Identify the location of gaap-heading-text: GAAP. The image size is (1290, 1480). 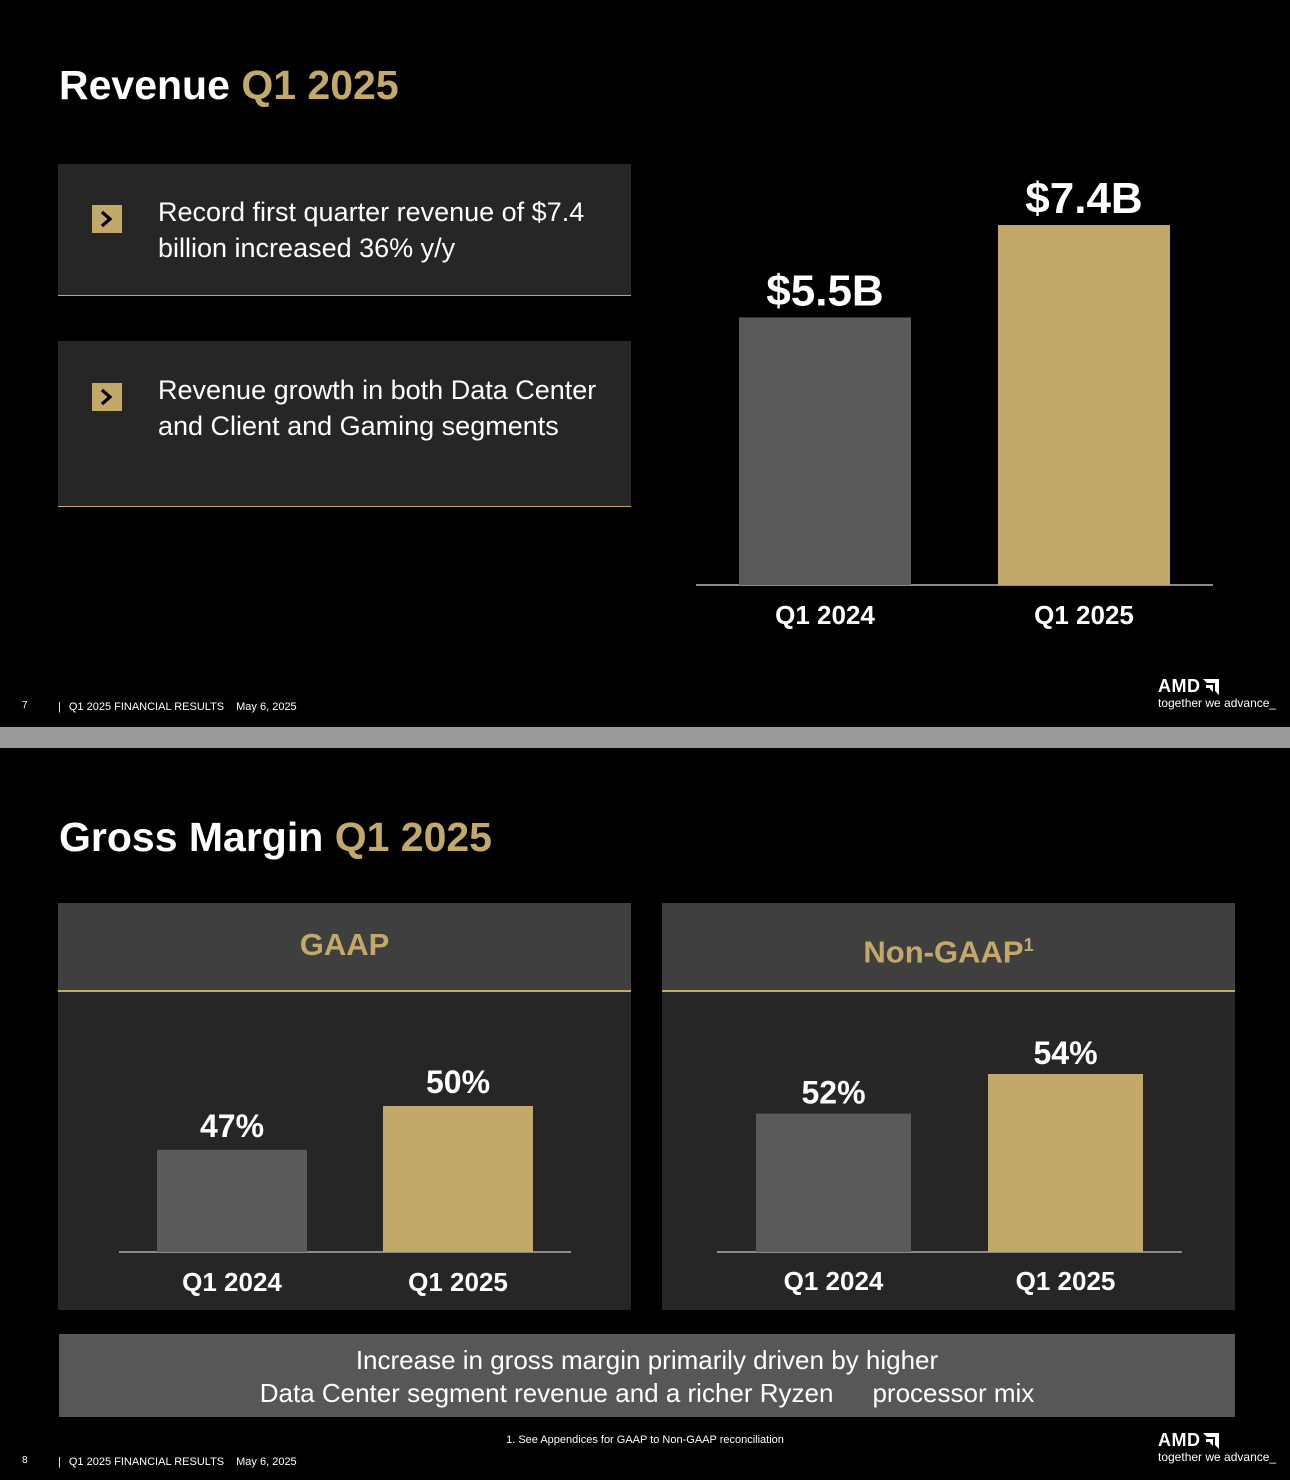
(344, 944).